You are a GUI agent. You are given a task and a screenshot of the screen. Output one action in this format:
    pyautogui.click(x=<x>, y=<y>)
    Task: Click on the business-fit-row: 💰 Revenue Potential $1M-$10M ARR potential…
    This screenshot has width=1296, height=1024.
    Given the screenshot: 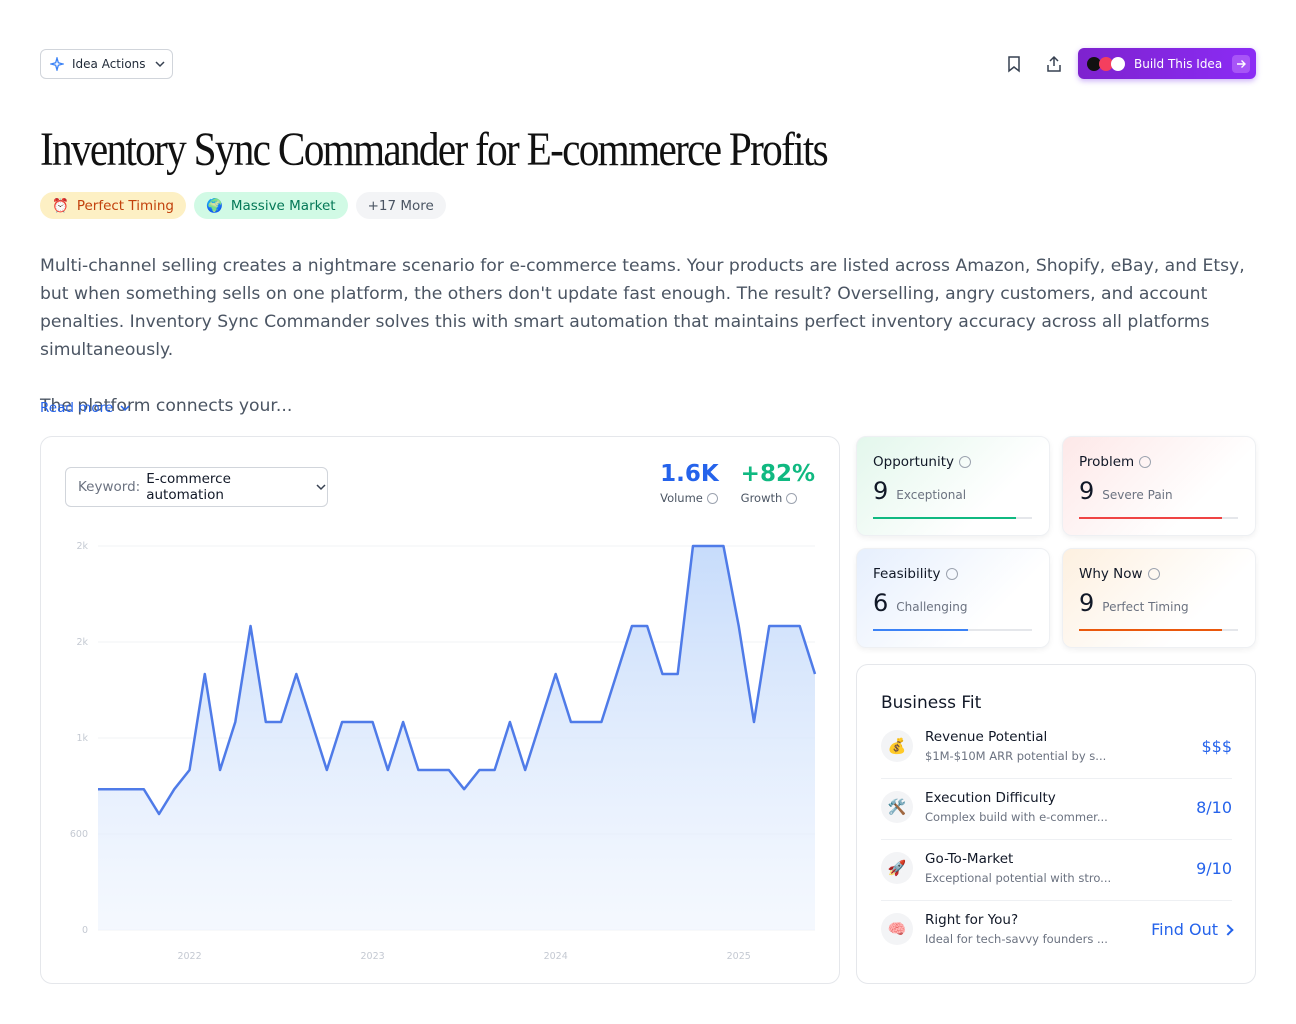 What is the action you would take?
    pyautogui.click(x=1056, y=755)
    